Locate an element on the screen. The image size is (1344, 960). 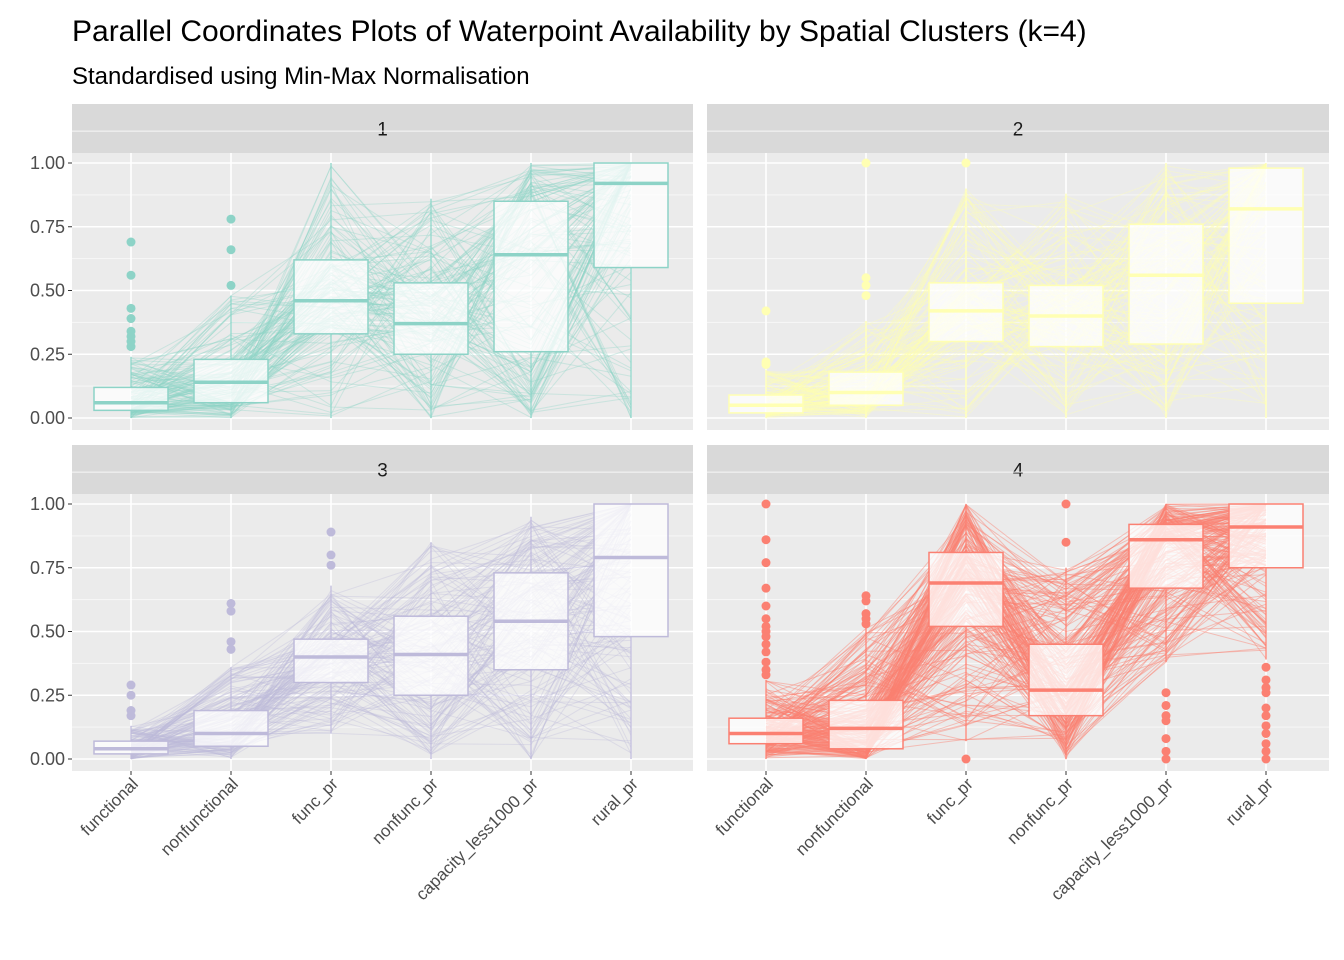
x-tick-label: functional is located at coordinates (109, 806).